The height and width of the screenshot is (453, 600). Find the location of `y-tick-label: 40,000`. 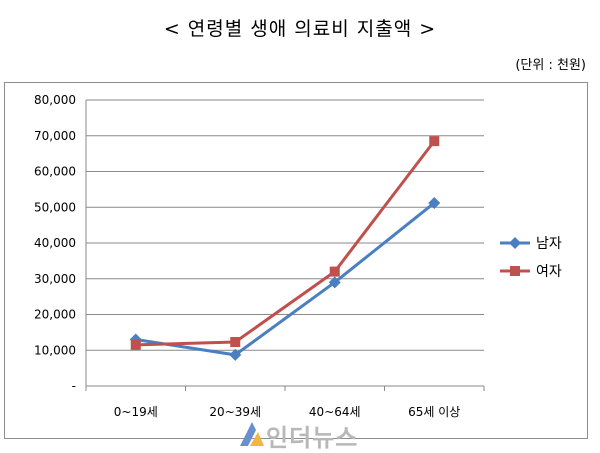

y-tick-label: 40,000 is located at coordinates (55, 243).